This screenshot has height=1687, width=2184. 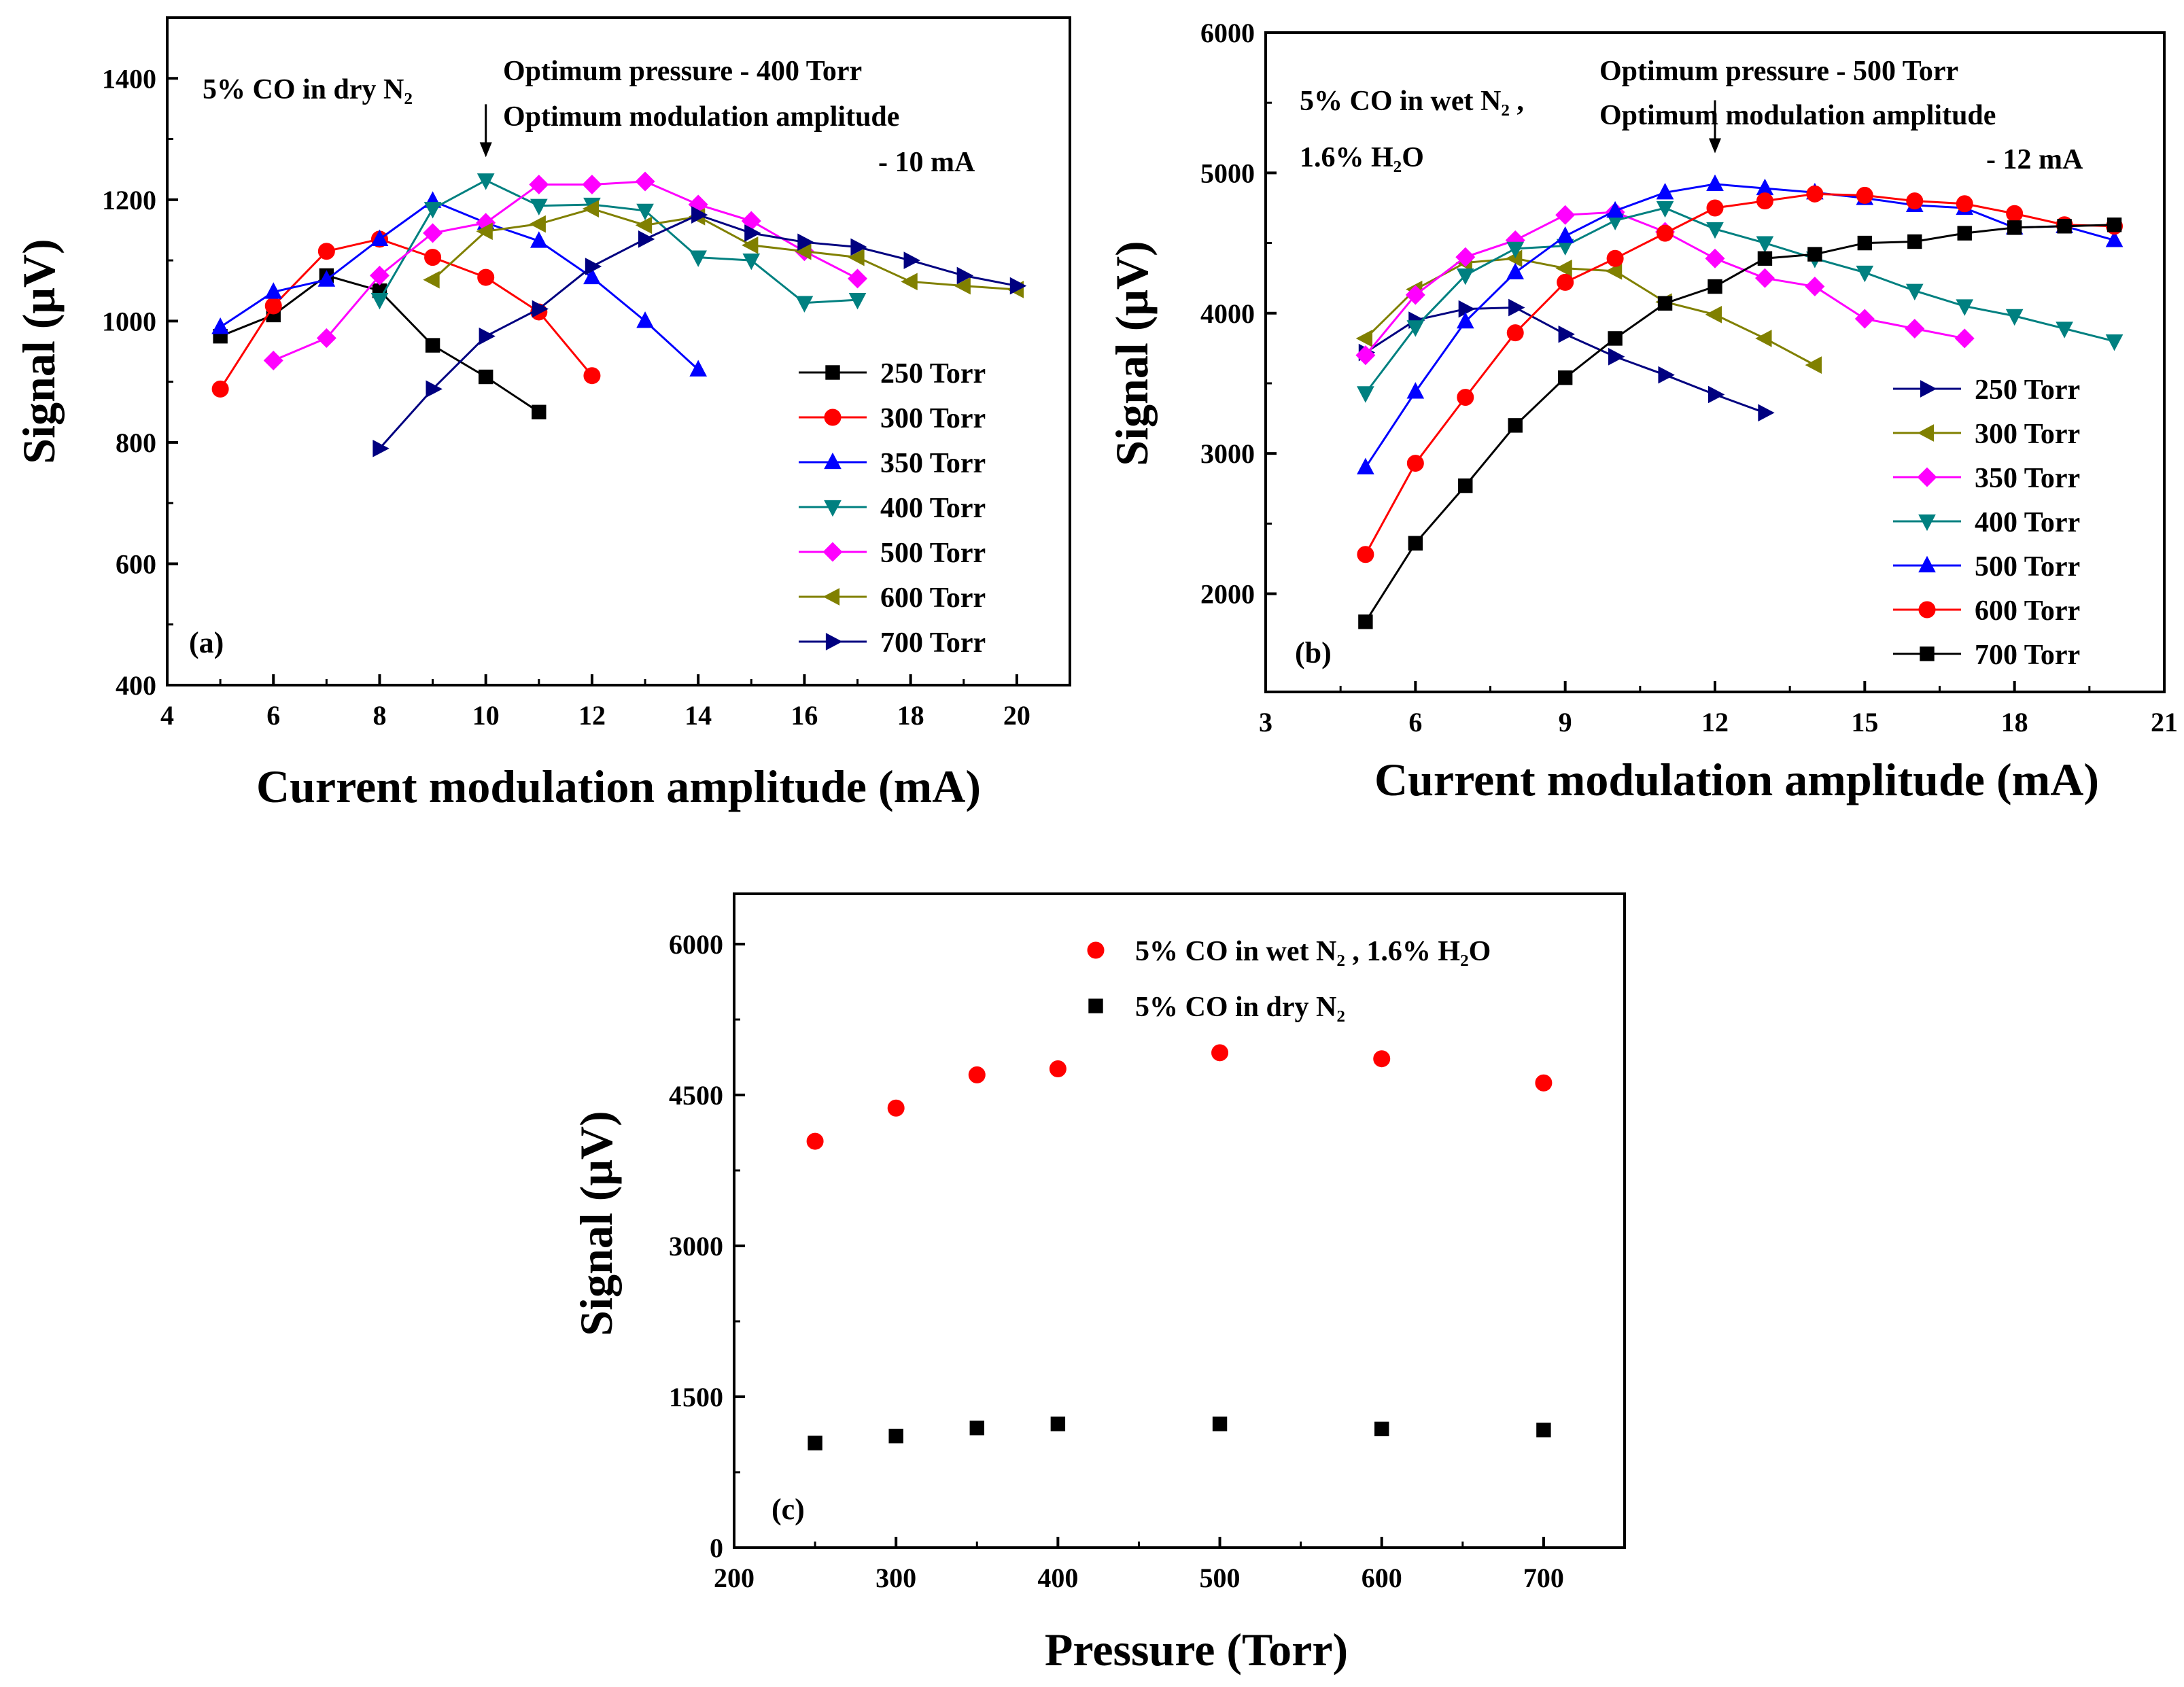 I want to click on y-tick-label-c-1: 1500, so click(x=696, y=1397).